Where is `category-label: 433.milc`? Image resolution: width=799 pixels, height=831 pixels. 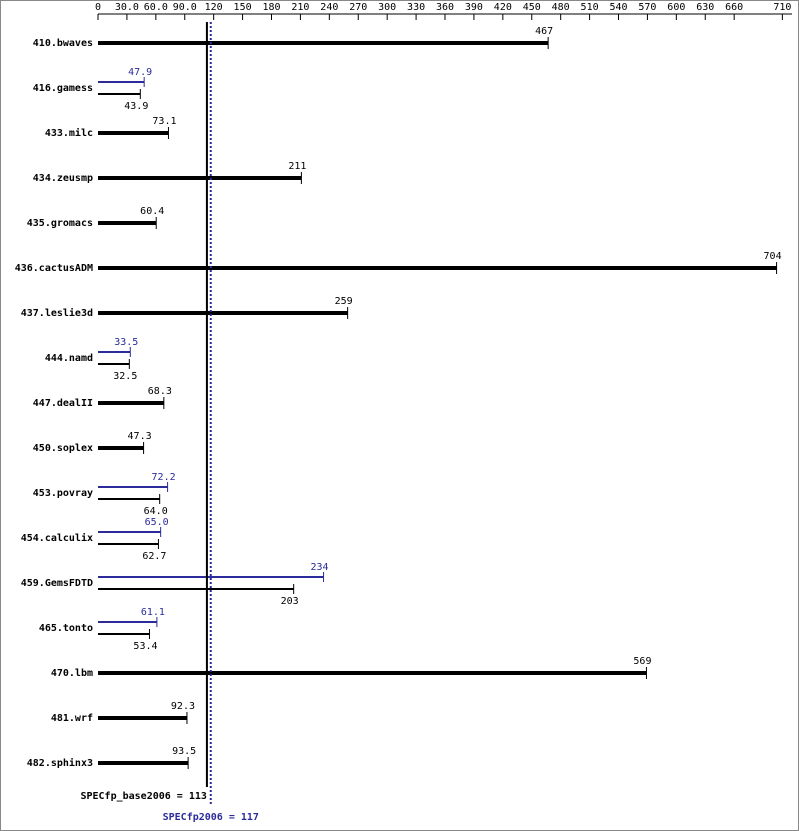
category-label: 433.milc is located at coordinates (69, 133).